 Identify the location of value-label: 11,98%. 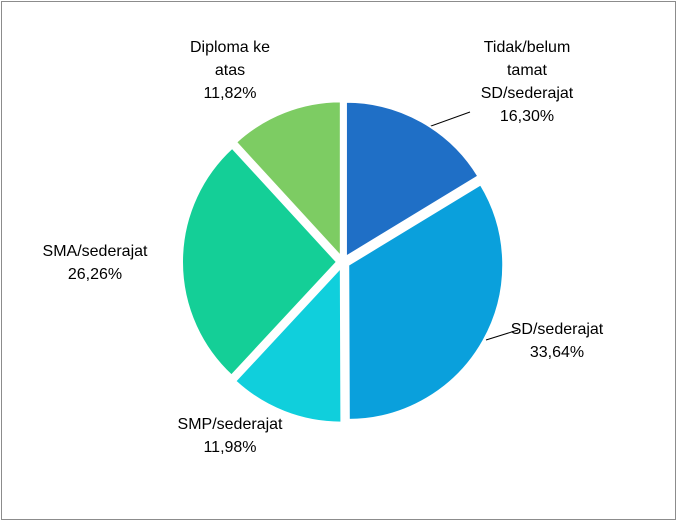
(230, 447).